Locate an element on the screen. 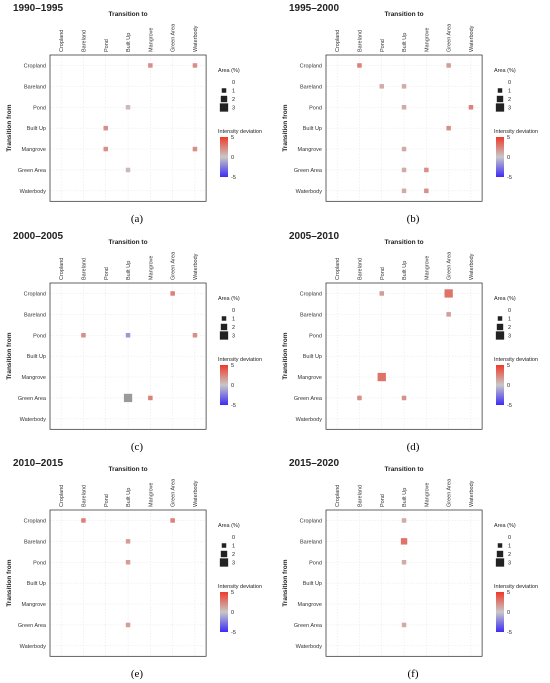 Image resolution: width=550 pixels, height=683 pixels. panel-caption: (c) is located at coordinates (137, 447).